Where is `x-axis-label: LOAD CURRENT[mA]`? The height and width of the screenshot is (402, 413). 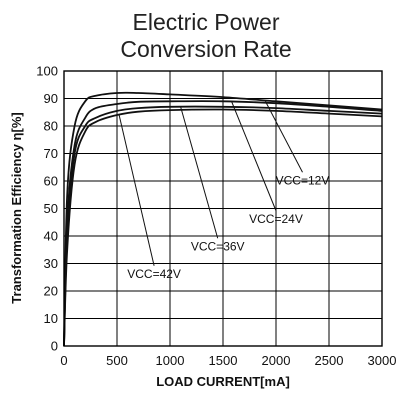
x-axis-label: LOAD CURRENT[mA] is located at coordinates (223, 381).